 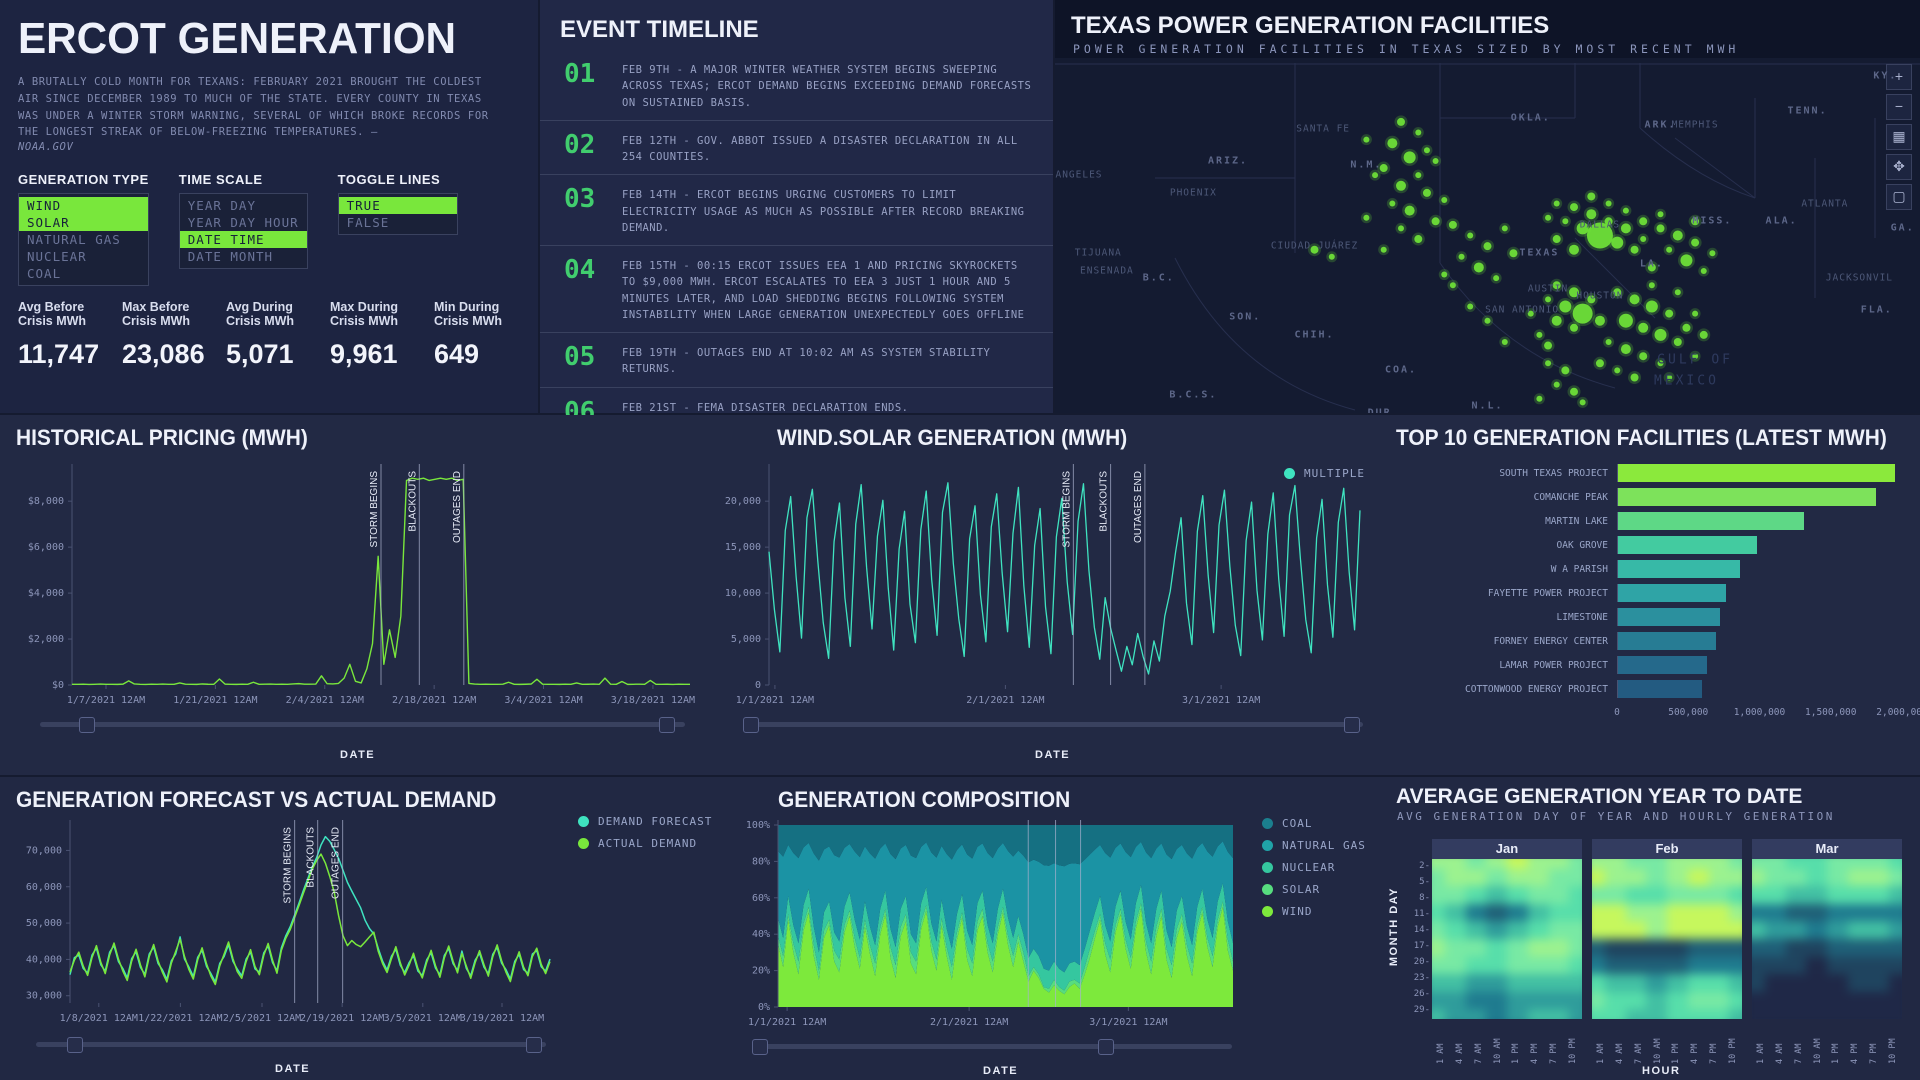 What do you see at coordinates (83, 222) in the screenshot?
I see `option-solar: SOLAR` at bounding box center [83, 222].